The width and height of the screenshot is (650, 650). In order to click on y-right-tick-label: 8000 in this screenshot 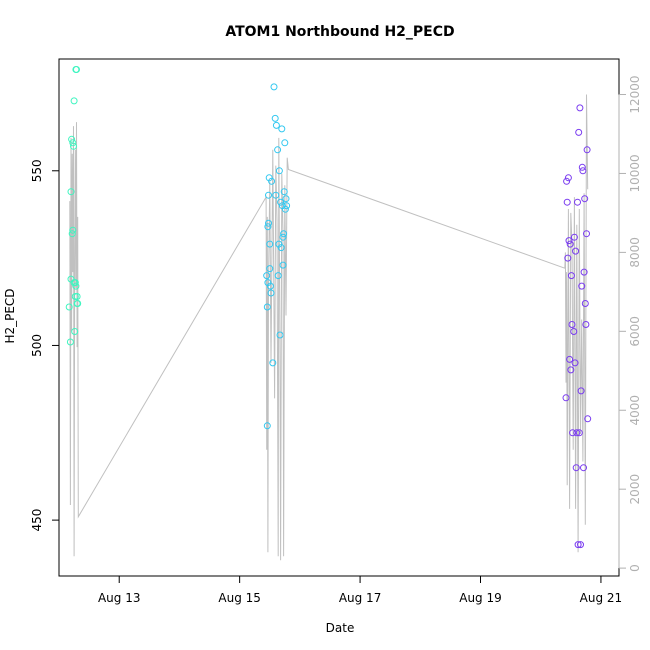, I will do `click(635, 252)`.